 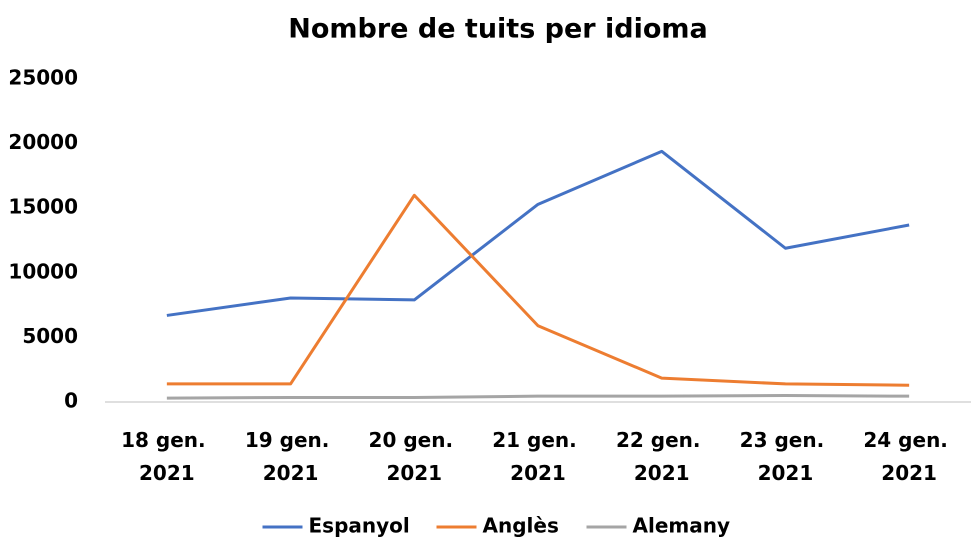 I want to click on x-tick-label-line: 20 gen., so click(x=414, y=440).